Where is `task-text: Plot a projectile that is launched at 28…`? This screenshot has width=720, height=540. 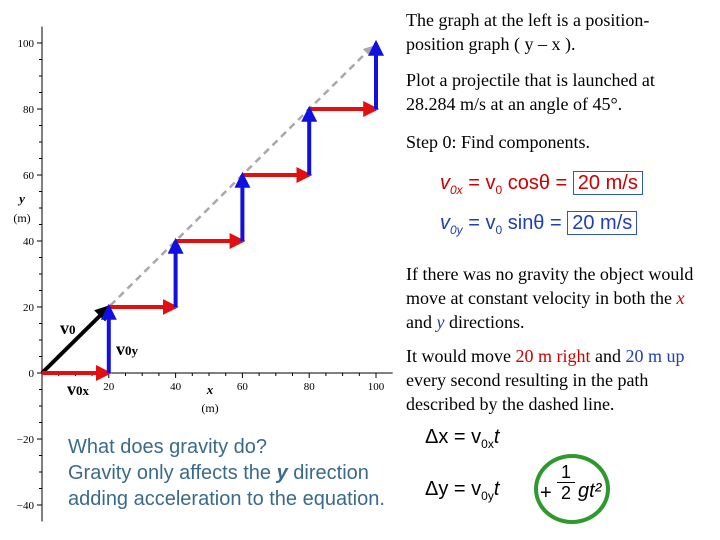
task-text: Plot a projectile that is launched at 28… is located at coordinates (530, 92).